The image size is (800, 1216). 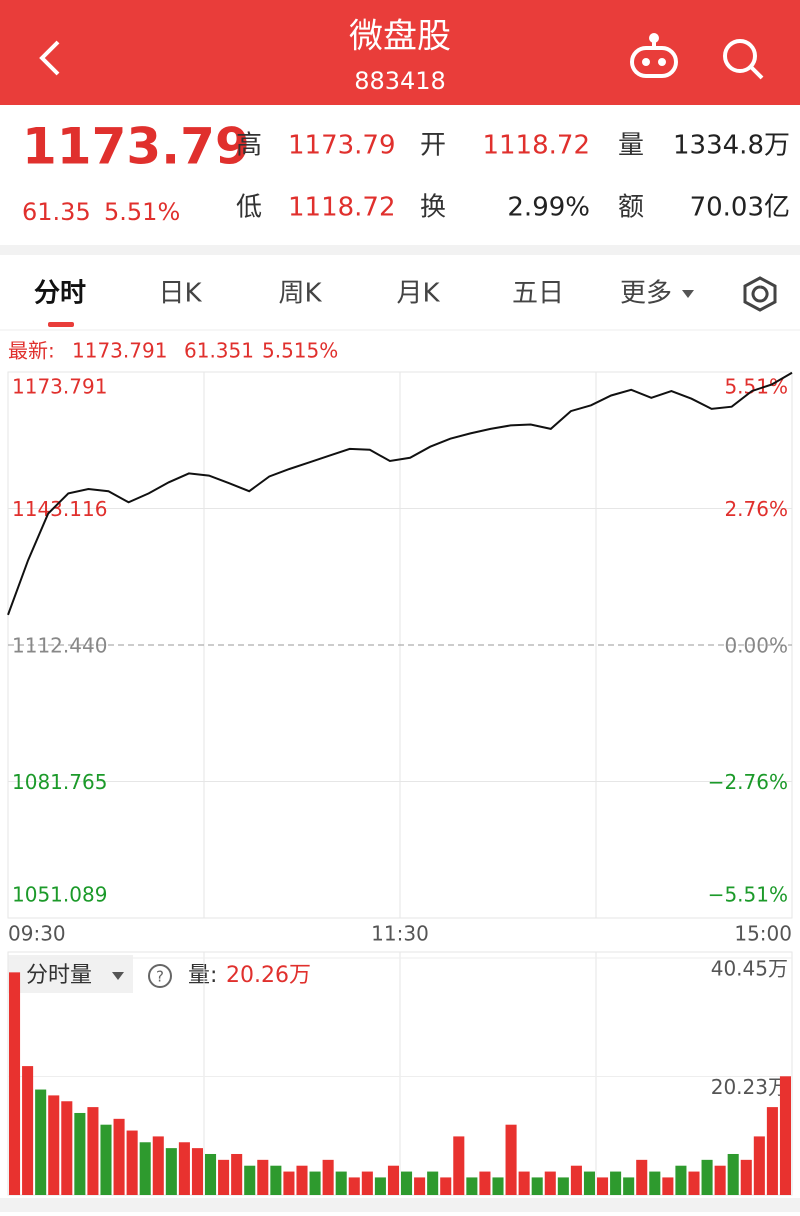 What do you see at coordinates (631, 208) in the screenshot?
I see `quote-label: 额` at bounding box center [631, 208].